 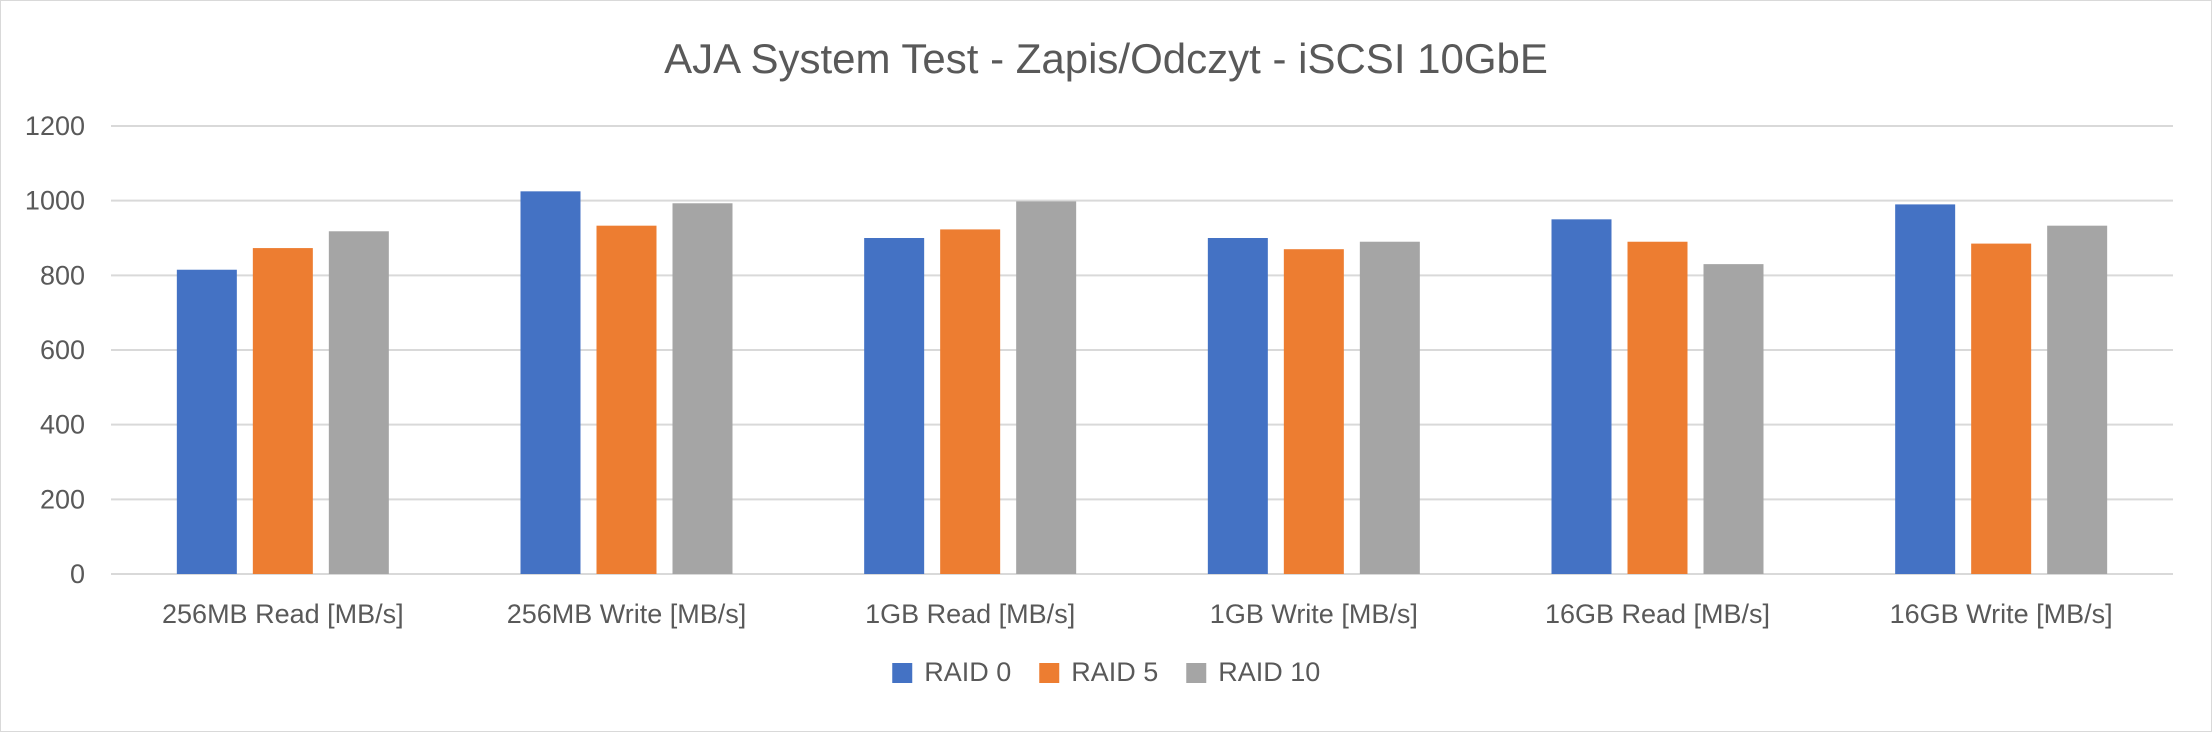 I want to click on y-tick-label: 600, so click(x=62, y=350).